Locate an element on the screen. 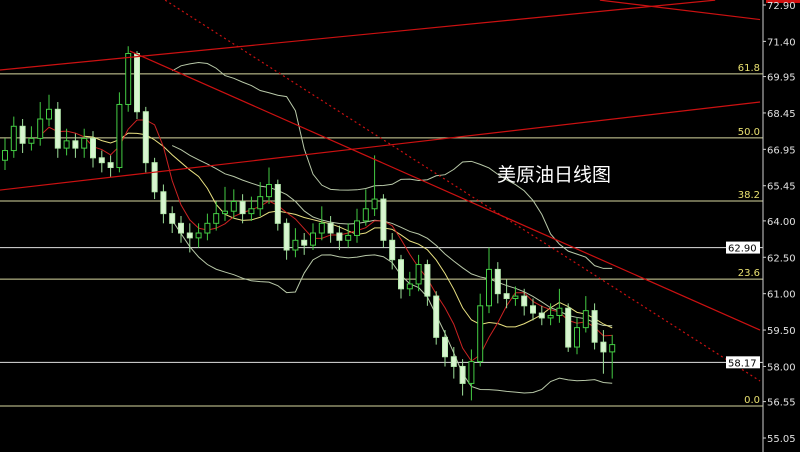 This screenshot has height=452, width=800. axis-tick-label: 65.45 is located at coordinates (781, 187).